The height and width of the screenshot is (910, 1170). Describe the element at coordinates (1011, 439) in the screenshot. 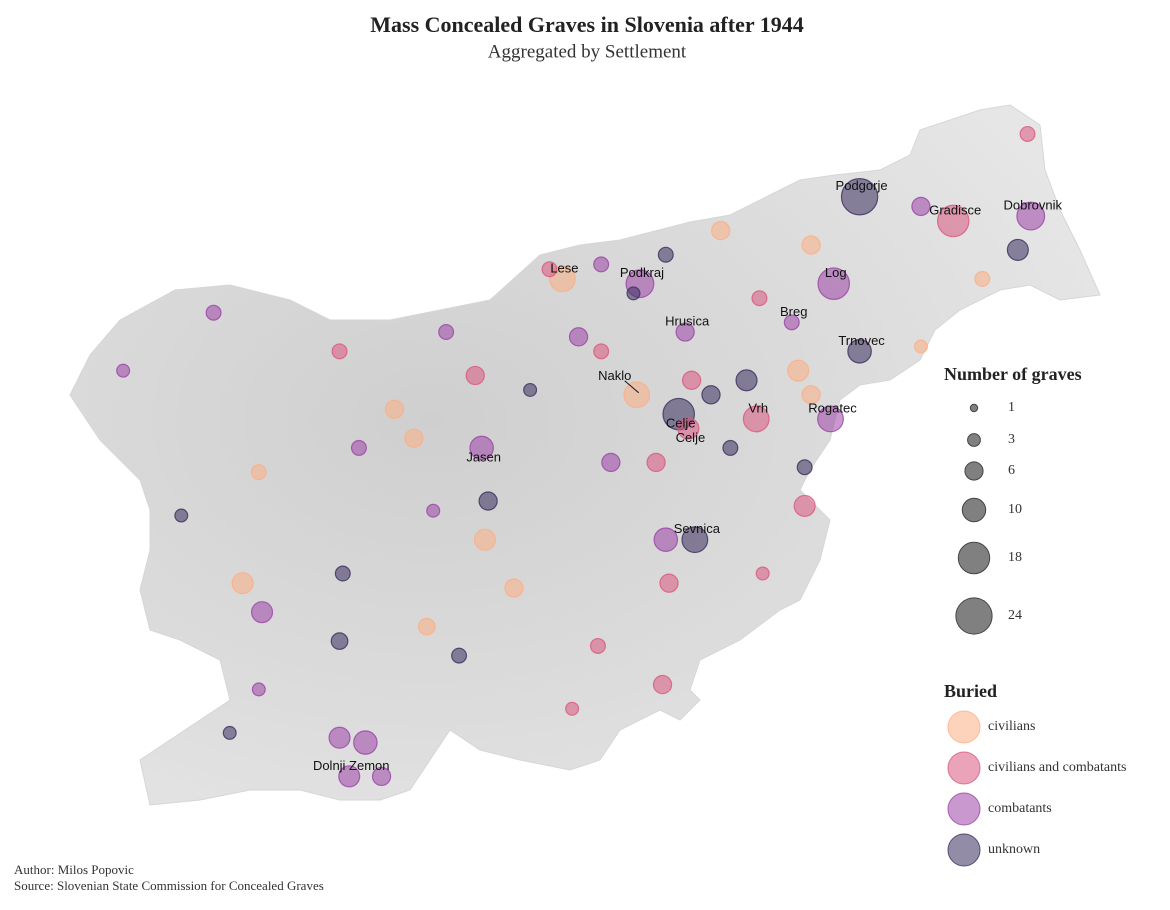

I see `size-legend-label: 3` at that location.